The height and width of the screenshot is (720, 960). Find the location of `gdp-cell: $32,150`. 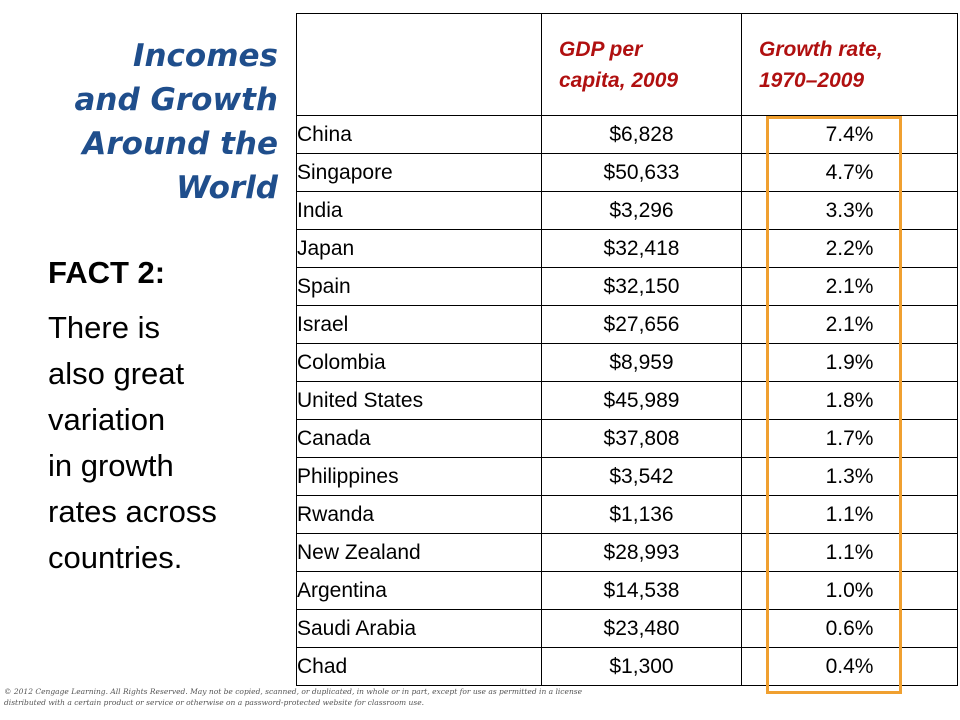

gdp-cell: $32,150 is located at coordinates (641, 286).